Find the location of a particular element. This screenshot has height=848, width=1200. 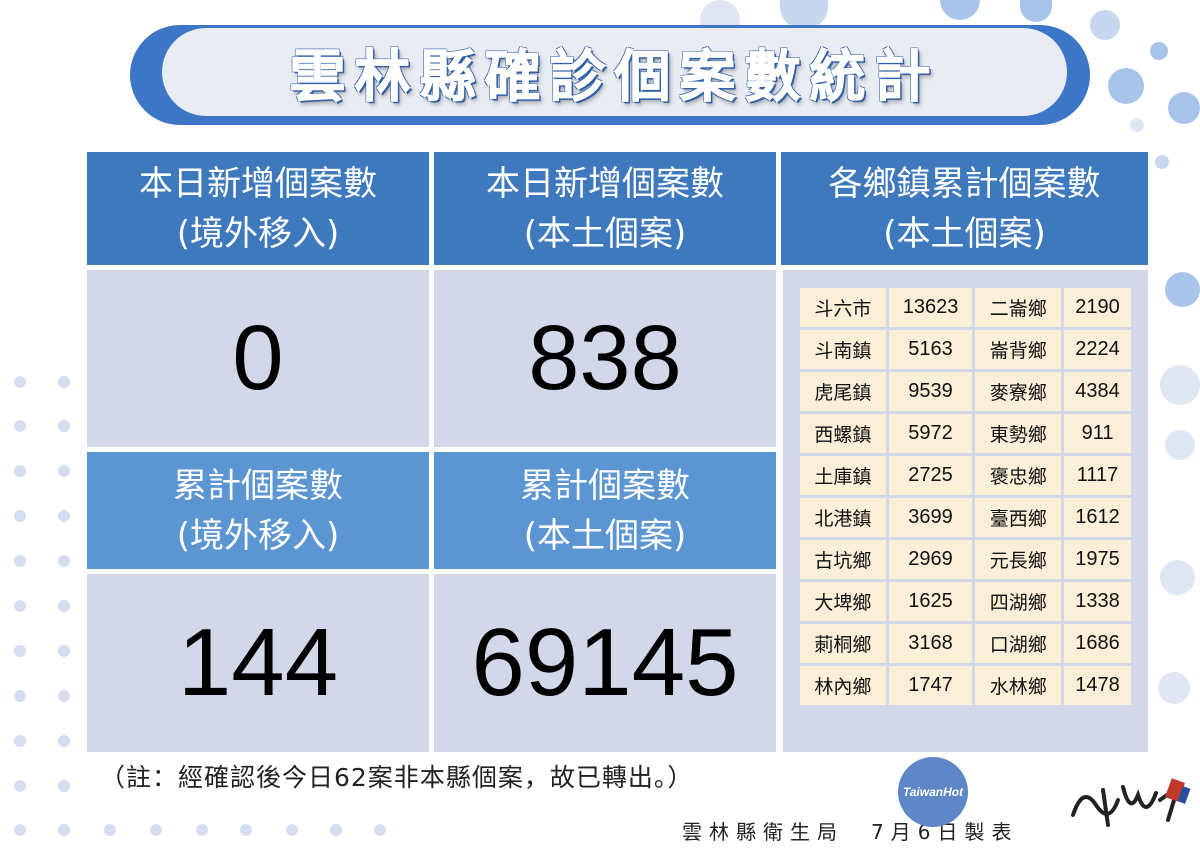

township-name: 麥寮鄉 is located at coordinates (1018, 391).